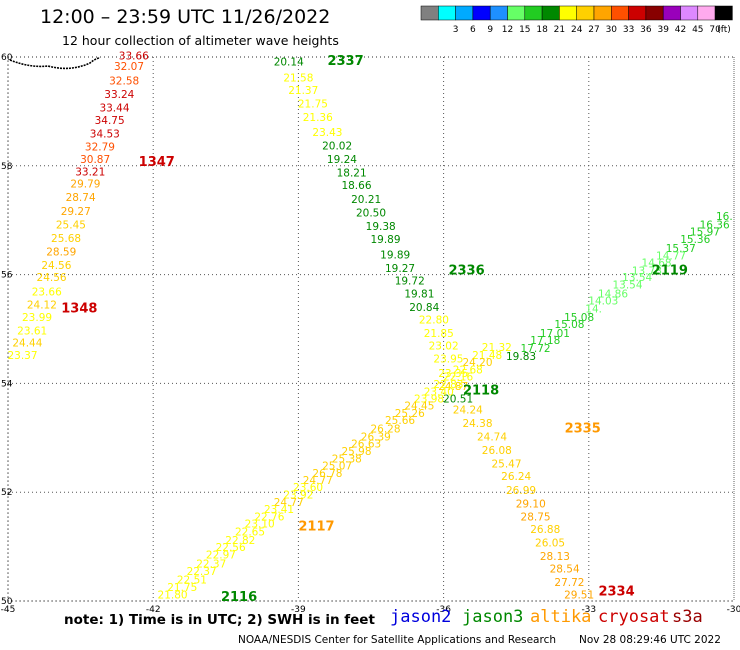 The image size is (740, 650). What do you see at coordinates (616, 592) in the screenshot?
I see `track-time-label: 2334` at bounding box center [616, 592].